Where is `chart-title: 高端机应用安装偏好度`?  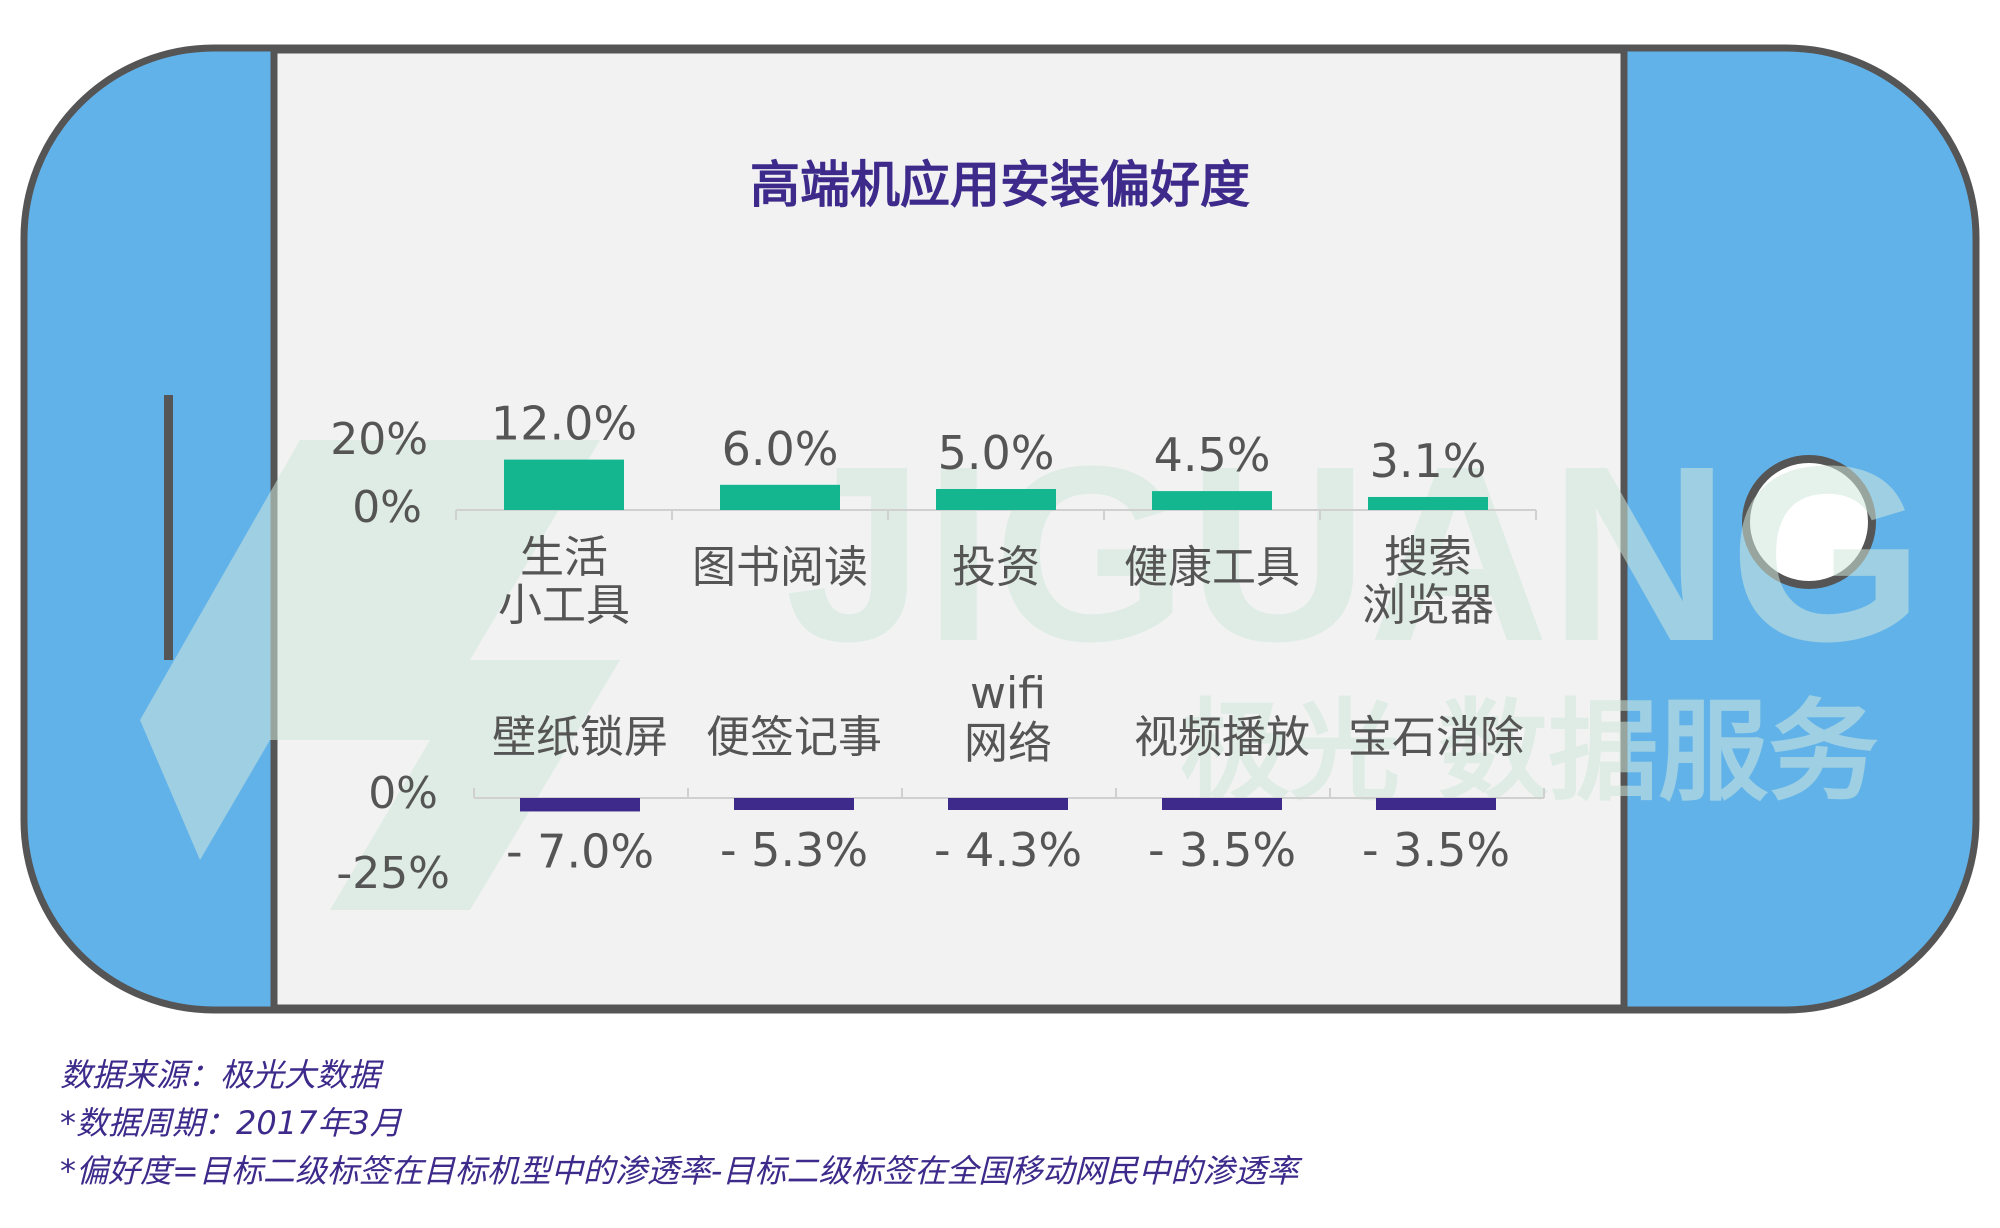 chart-title: 高端机应用安装偏好度 is located at coordinates (1000, 185).